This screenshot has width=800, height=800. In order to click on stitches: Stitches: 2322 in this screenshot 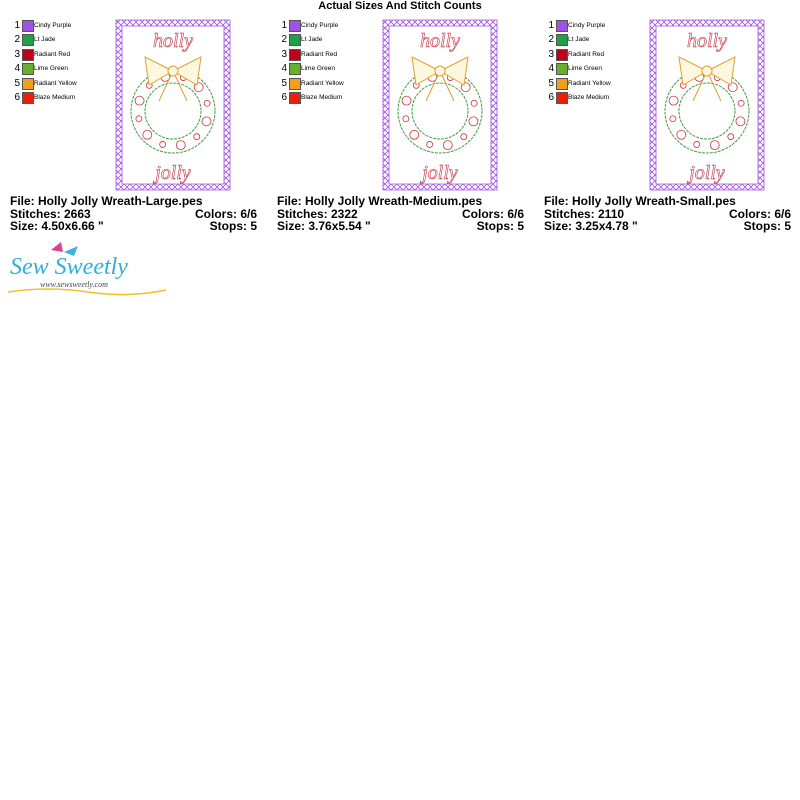, I will do `click(317, 214)`.